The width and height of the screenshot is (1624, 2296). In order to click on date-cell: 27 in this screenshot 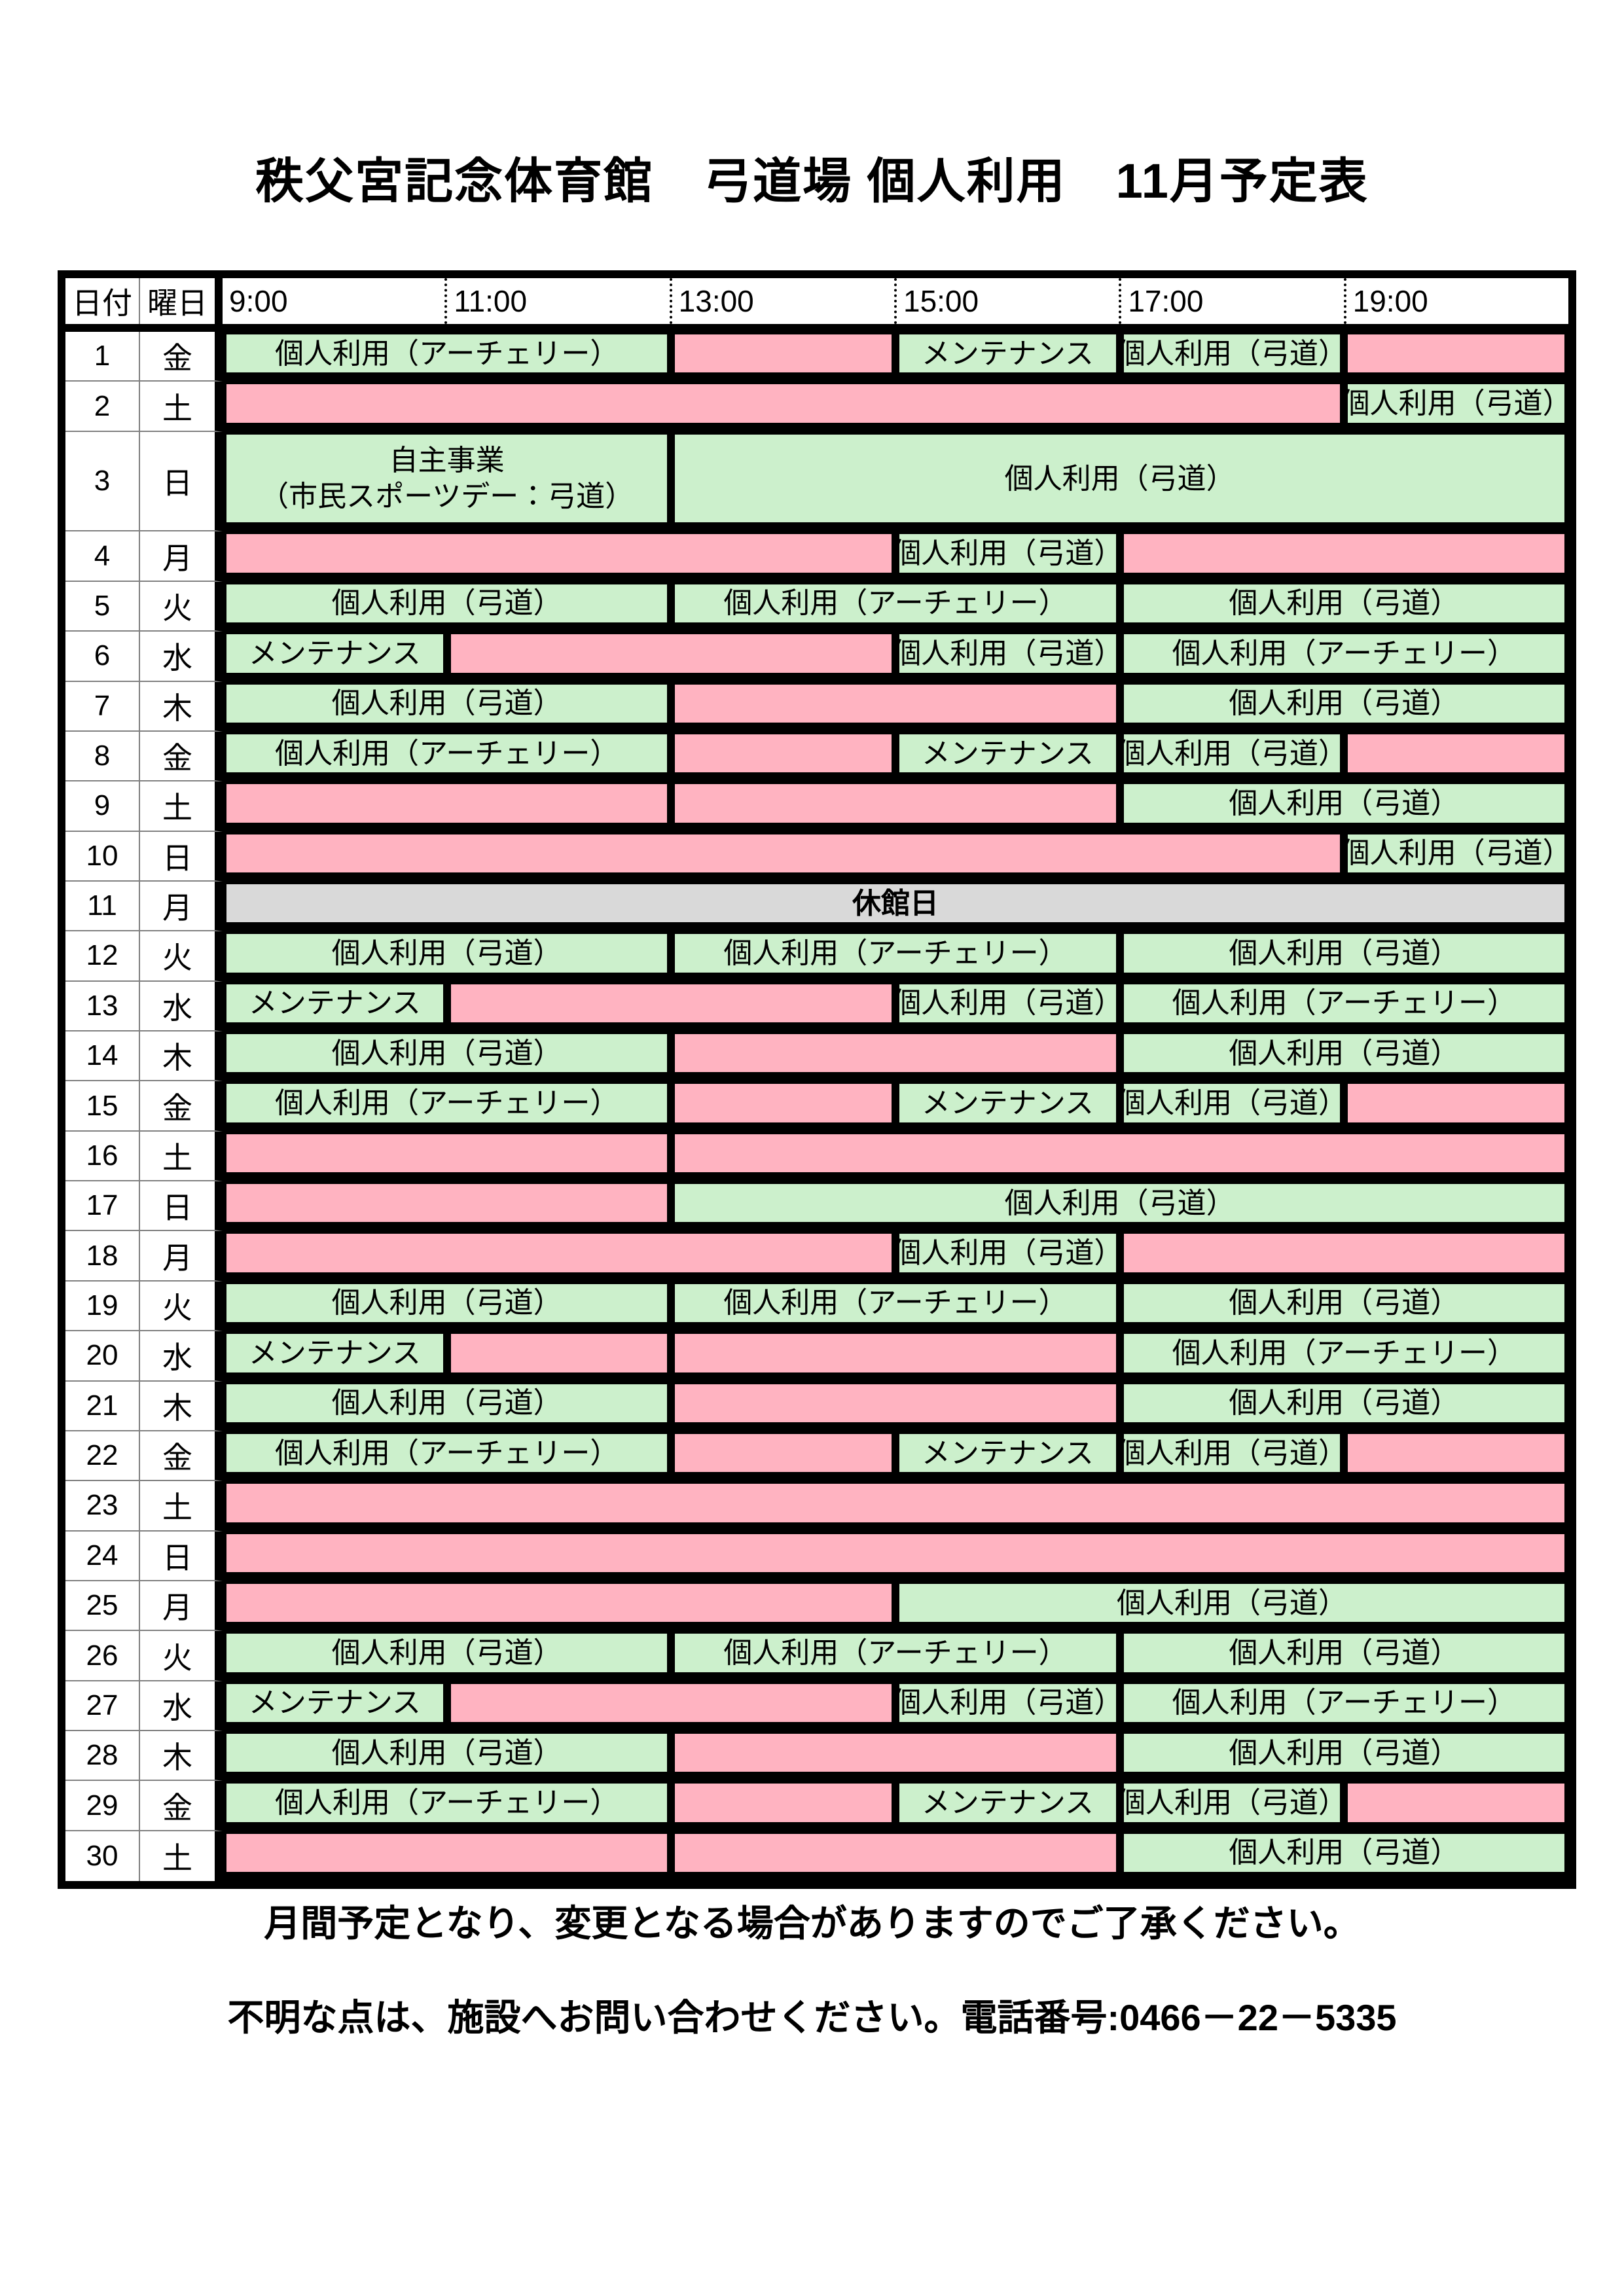, I will do `click(102, 1707)`.